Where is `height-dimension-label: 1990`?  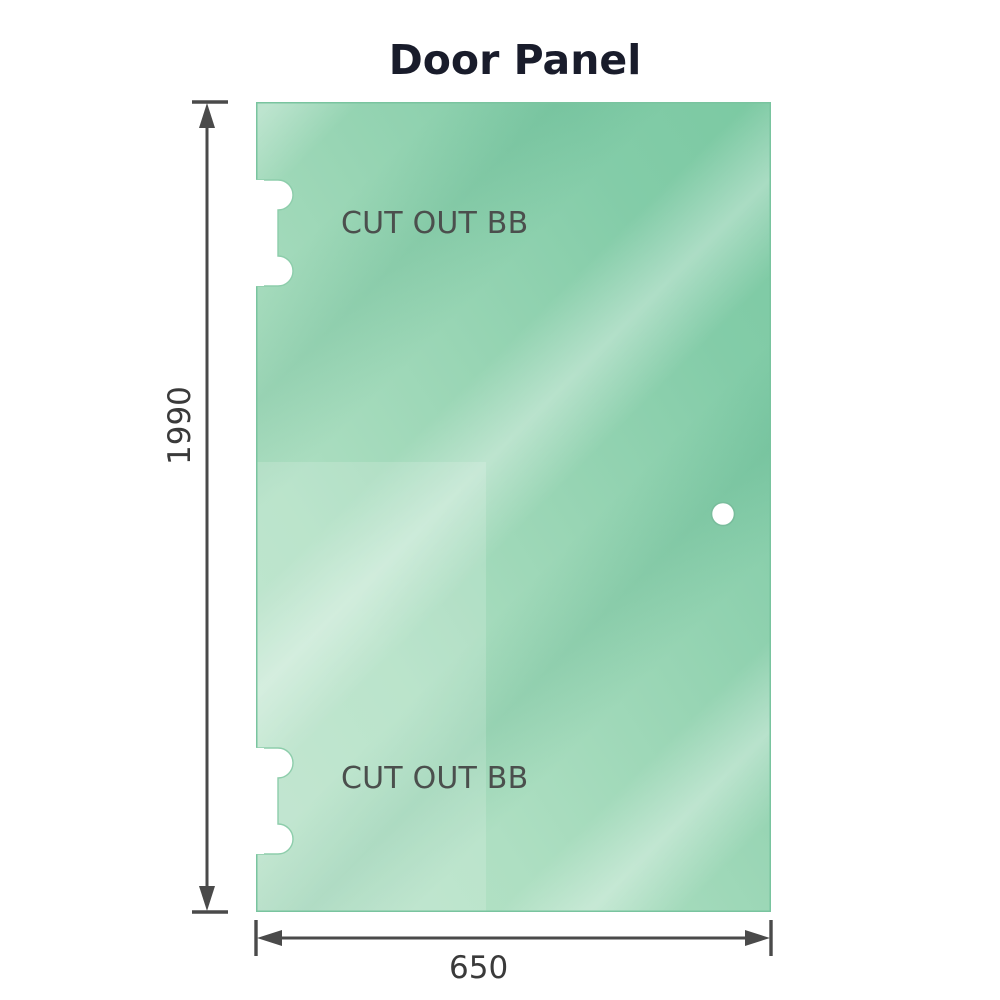
height-dimension-label: 1990 is located at coordinates (180, 425).